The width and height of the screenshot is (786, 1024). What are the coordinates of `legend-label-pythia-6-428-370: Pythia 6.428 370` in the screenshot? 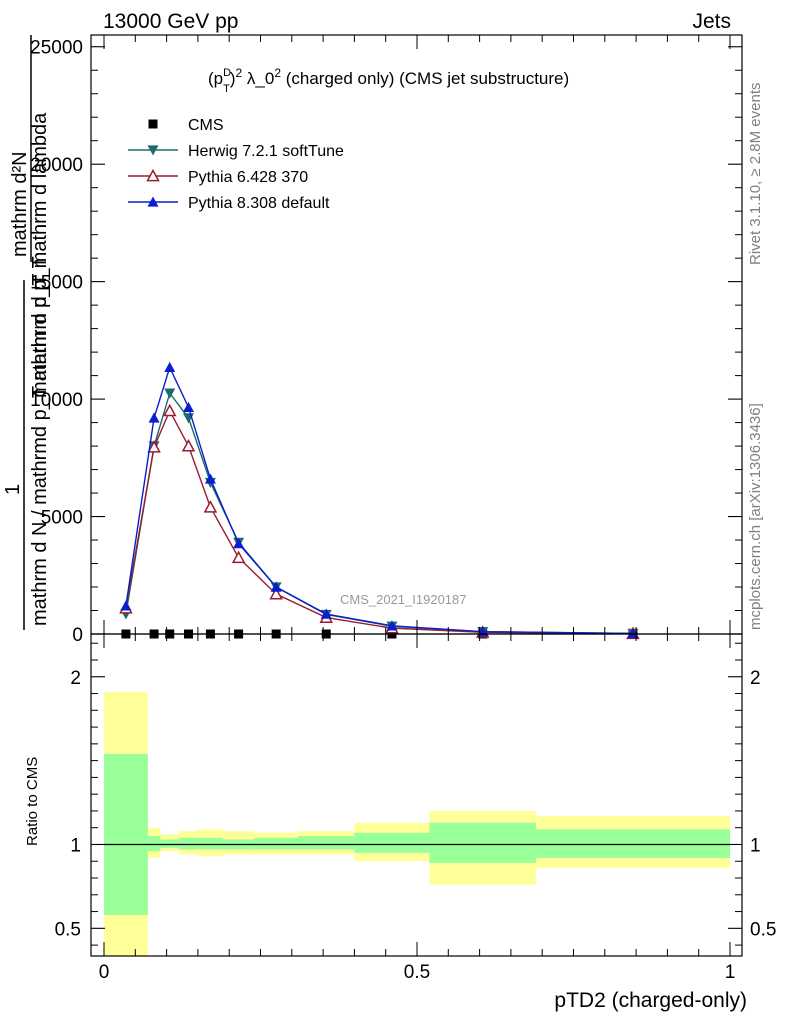 It's located at (248, 177).